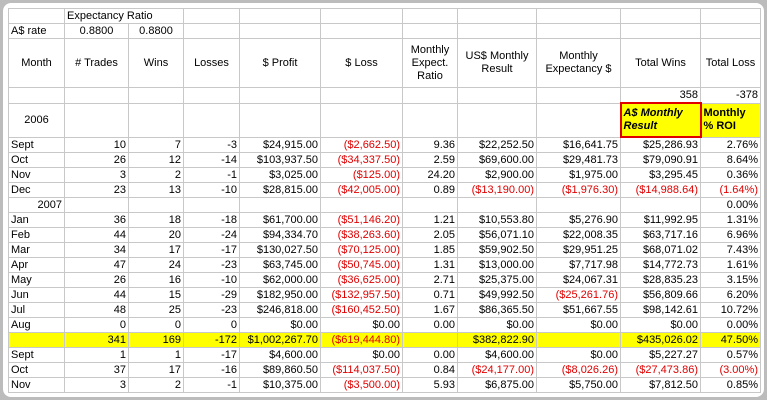  I want to click on cell: # Trades, so click(96, 63).